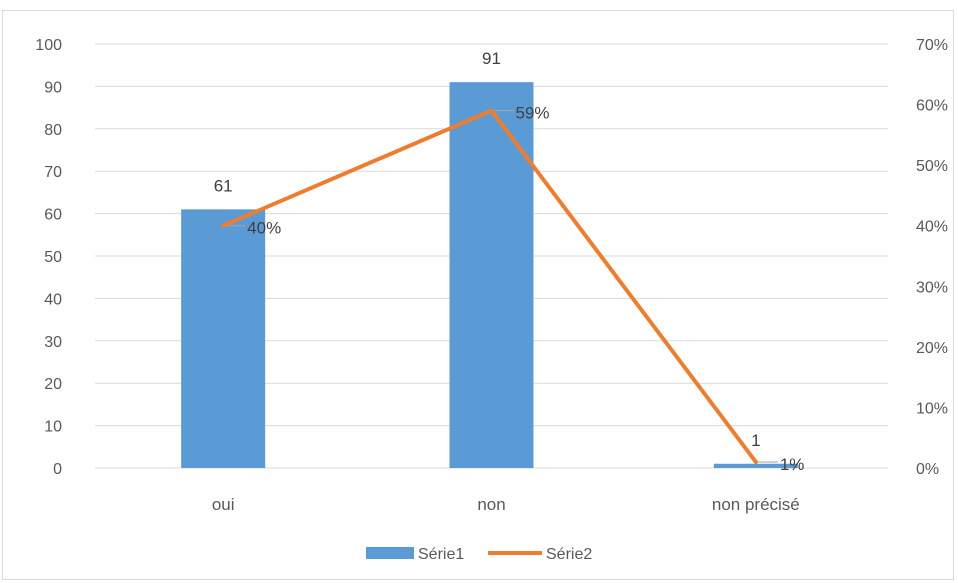 The height and width of the screenshot is (583, 958). Describe the element at coordinates (53, 257) in the screenshot. I see `y-left-tick-label: 50` at that location.